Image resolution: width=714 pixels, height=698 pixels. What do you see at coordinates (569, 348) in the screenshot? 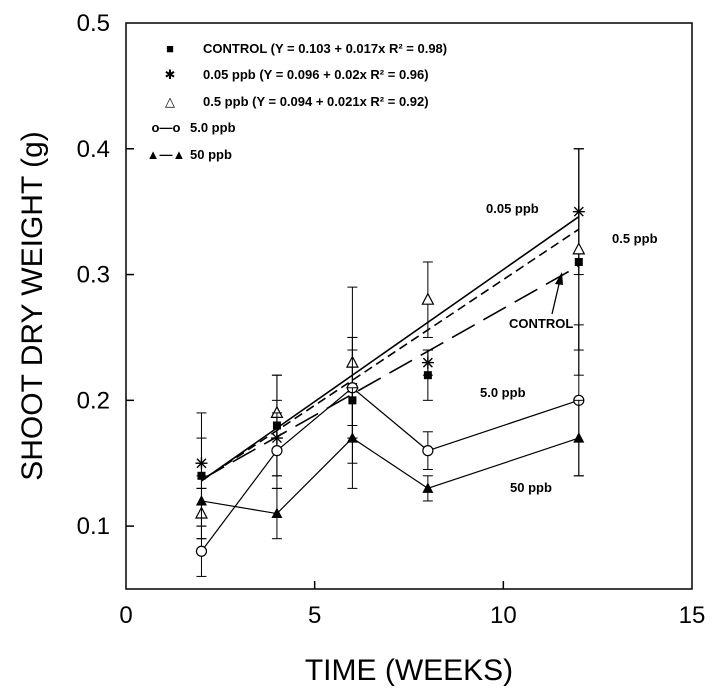
I see `line-annotations: 0.05 ppb 0.5 ppb CONTROL 5.0 ppb 50 ppb` at bounding box center [569, 348].